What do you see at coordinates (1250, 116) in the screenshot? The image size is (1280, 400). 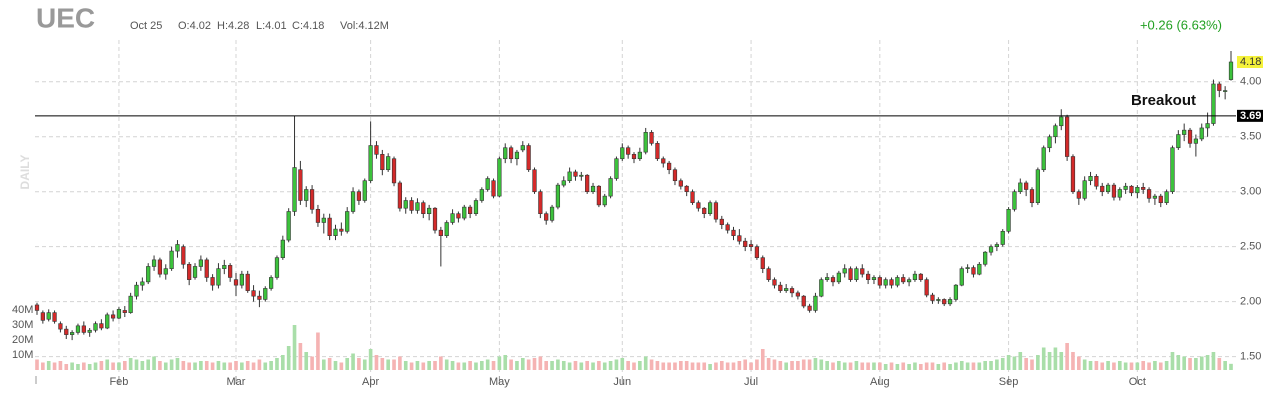 I see `breakout-price-label: 3.69` at bounding box center [1250, 116].